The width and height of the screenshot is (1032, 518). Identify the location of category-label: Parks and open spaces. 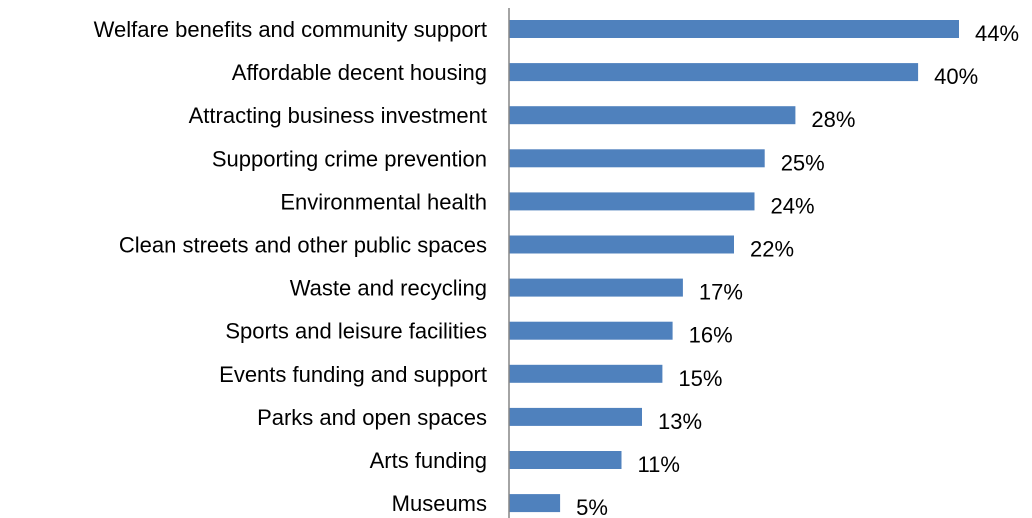
(372, 417).